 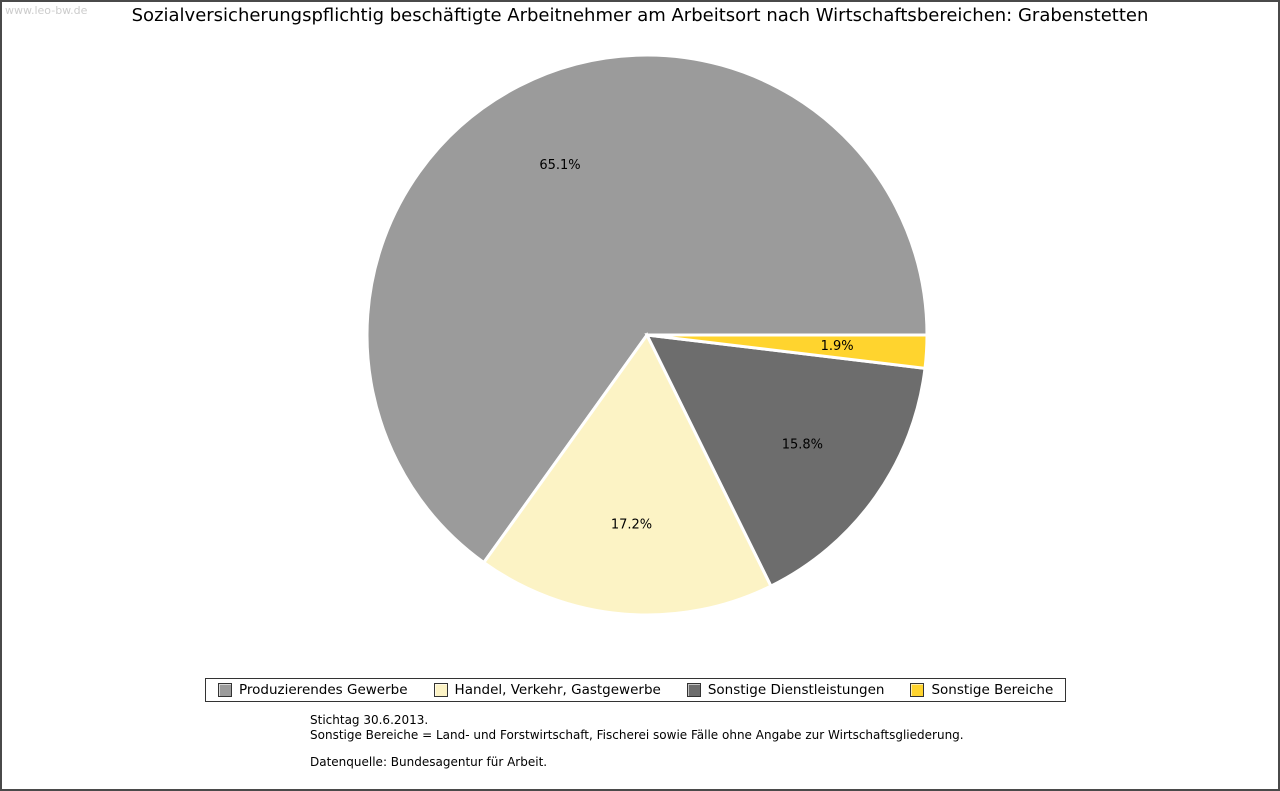 I want to click on legend-item: Produzierendes Gewerbe, so click(x=313, y=690).